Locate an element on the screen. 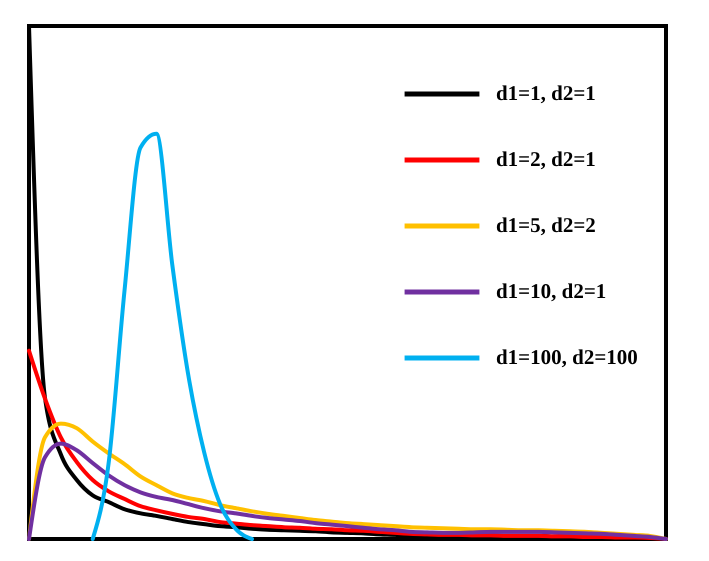  legend-label: d1=5, d2=2 is located at coordinates (546, 225).